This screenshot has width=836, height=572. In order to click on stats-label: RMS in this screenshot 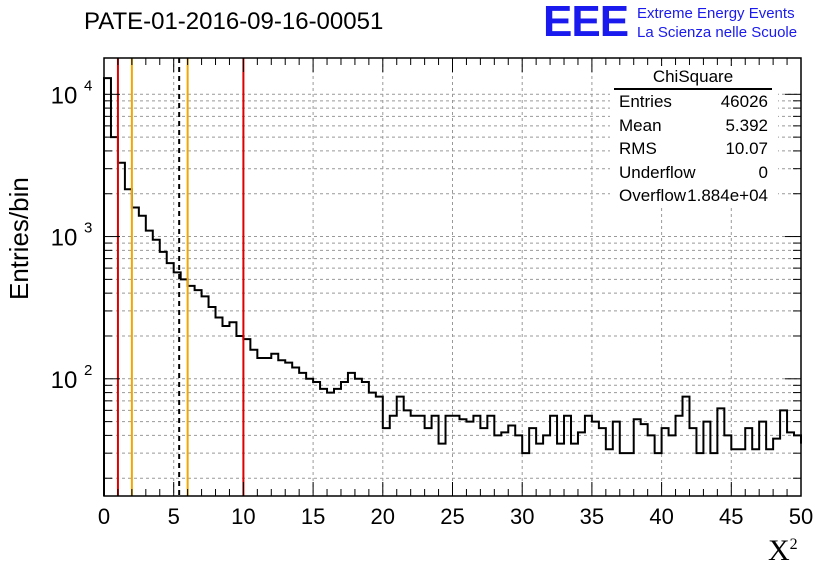, I will do `click(638, 148)`.